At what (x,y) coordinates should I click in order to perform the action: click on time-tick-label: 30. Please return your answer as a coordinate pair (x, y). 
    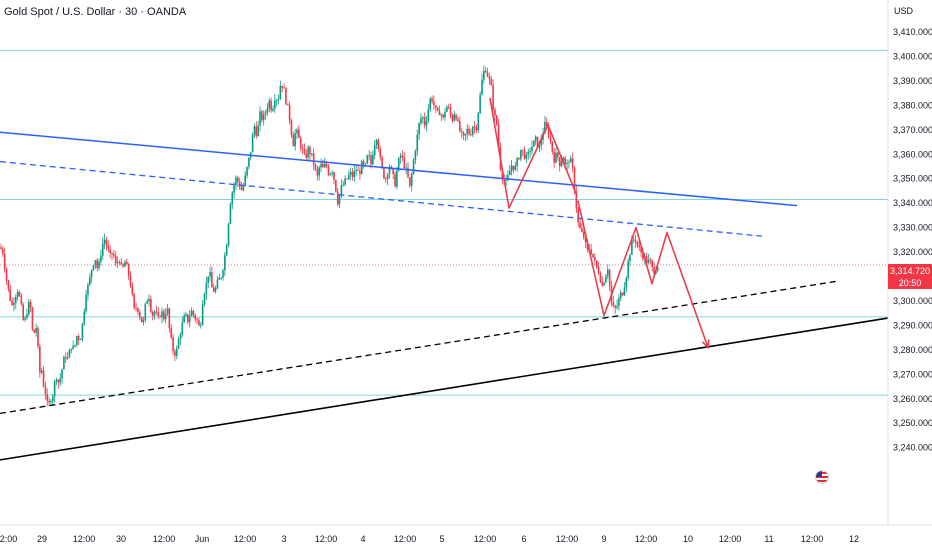
    Looking at the image, I should click on (121, 539).